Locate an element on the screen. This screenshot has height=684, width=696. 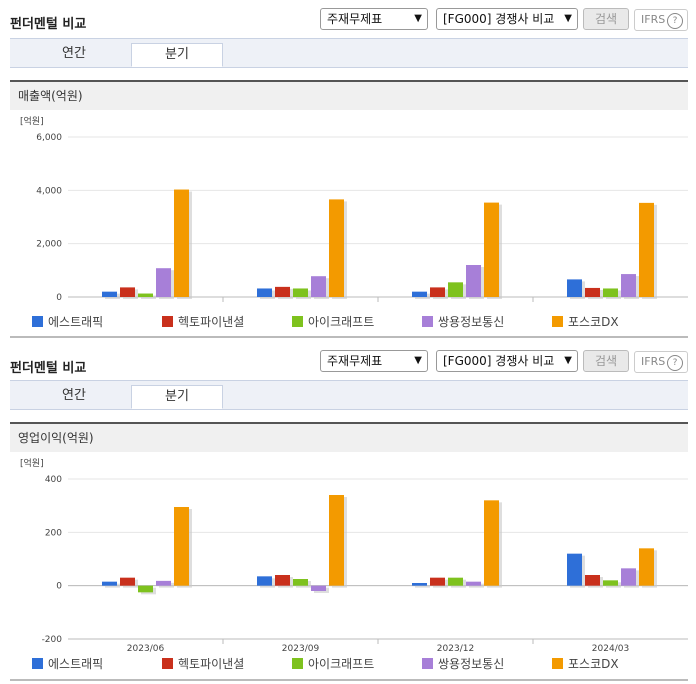
x-tick-label: 2023/12 is located at coordinates (455, 648).